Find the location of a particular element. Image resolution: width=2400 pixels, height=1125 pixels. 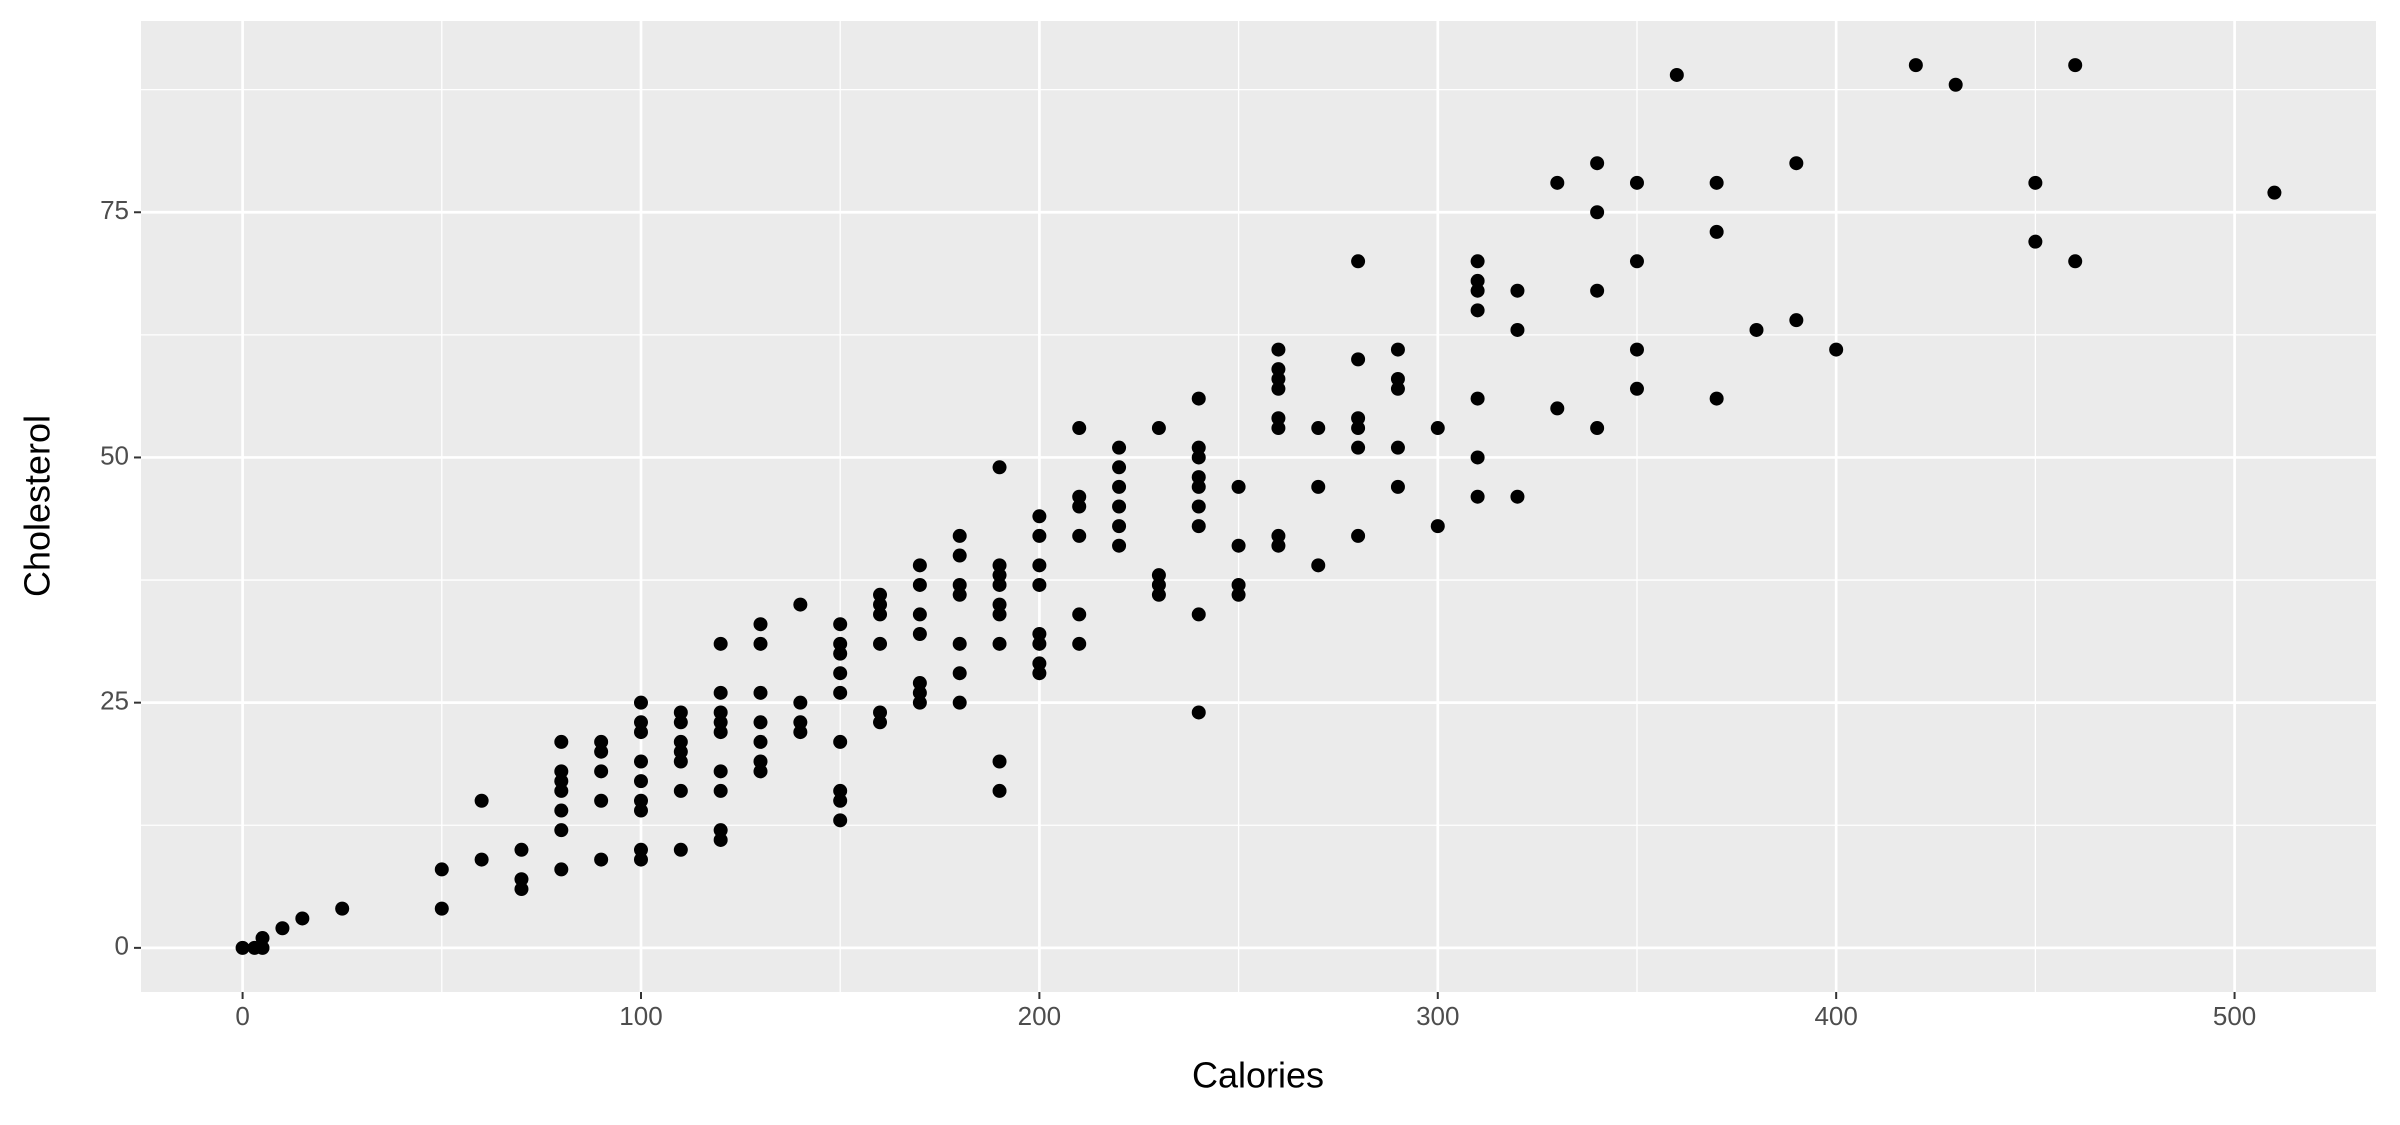

x-tick-label: 500 is located at coordinates (2234, 1016).